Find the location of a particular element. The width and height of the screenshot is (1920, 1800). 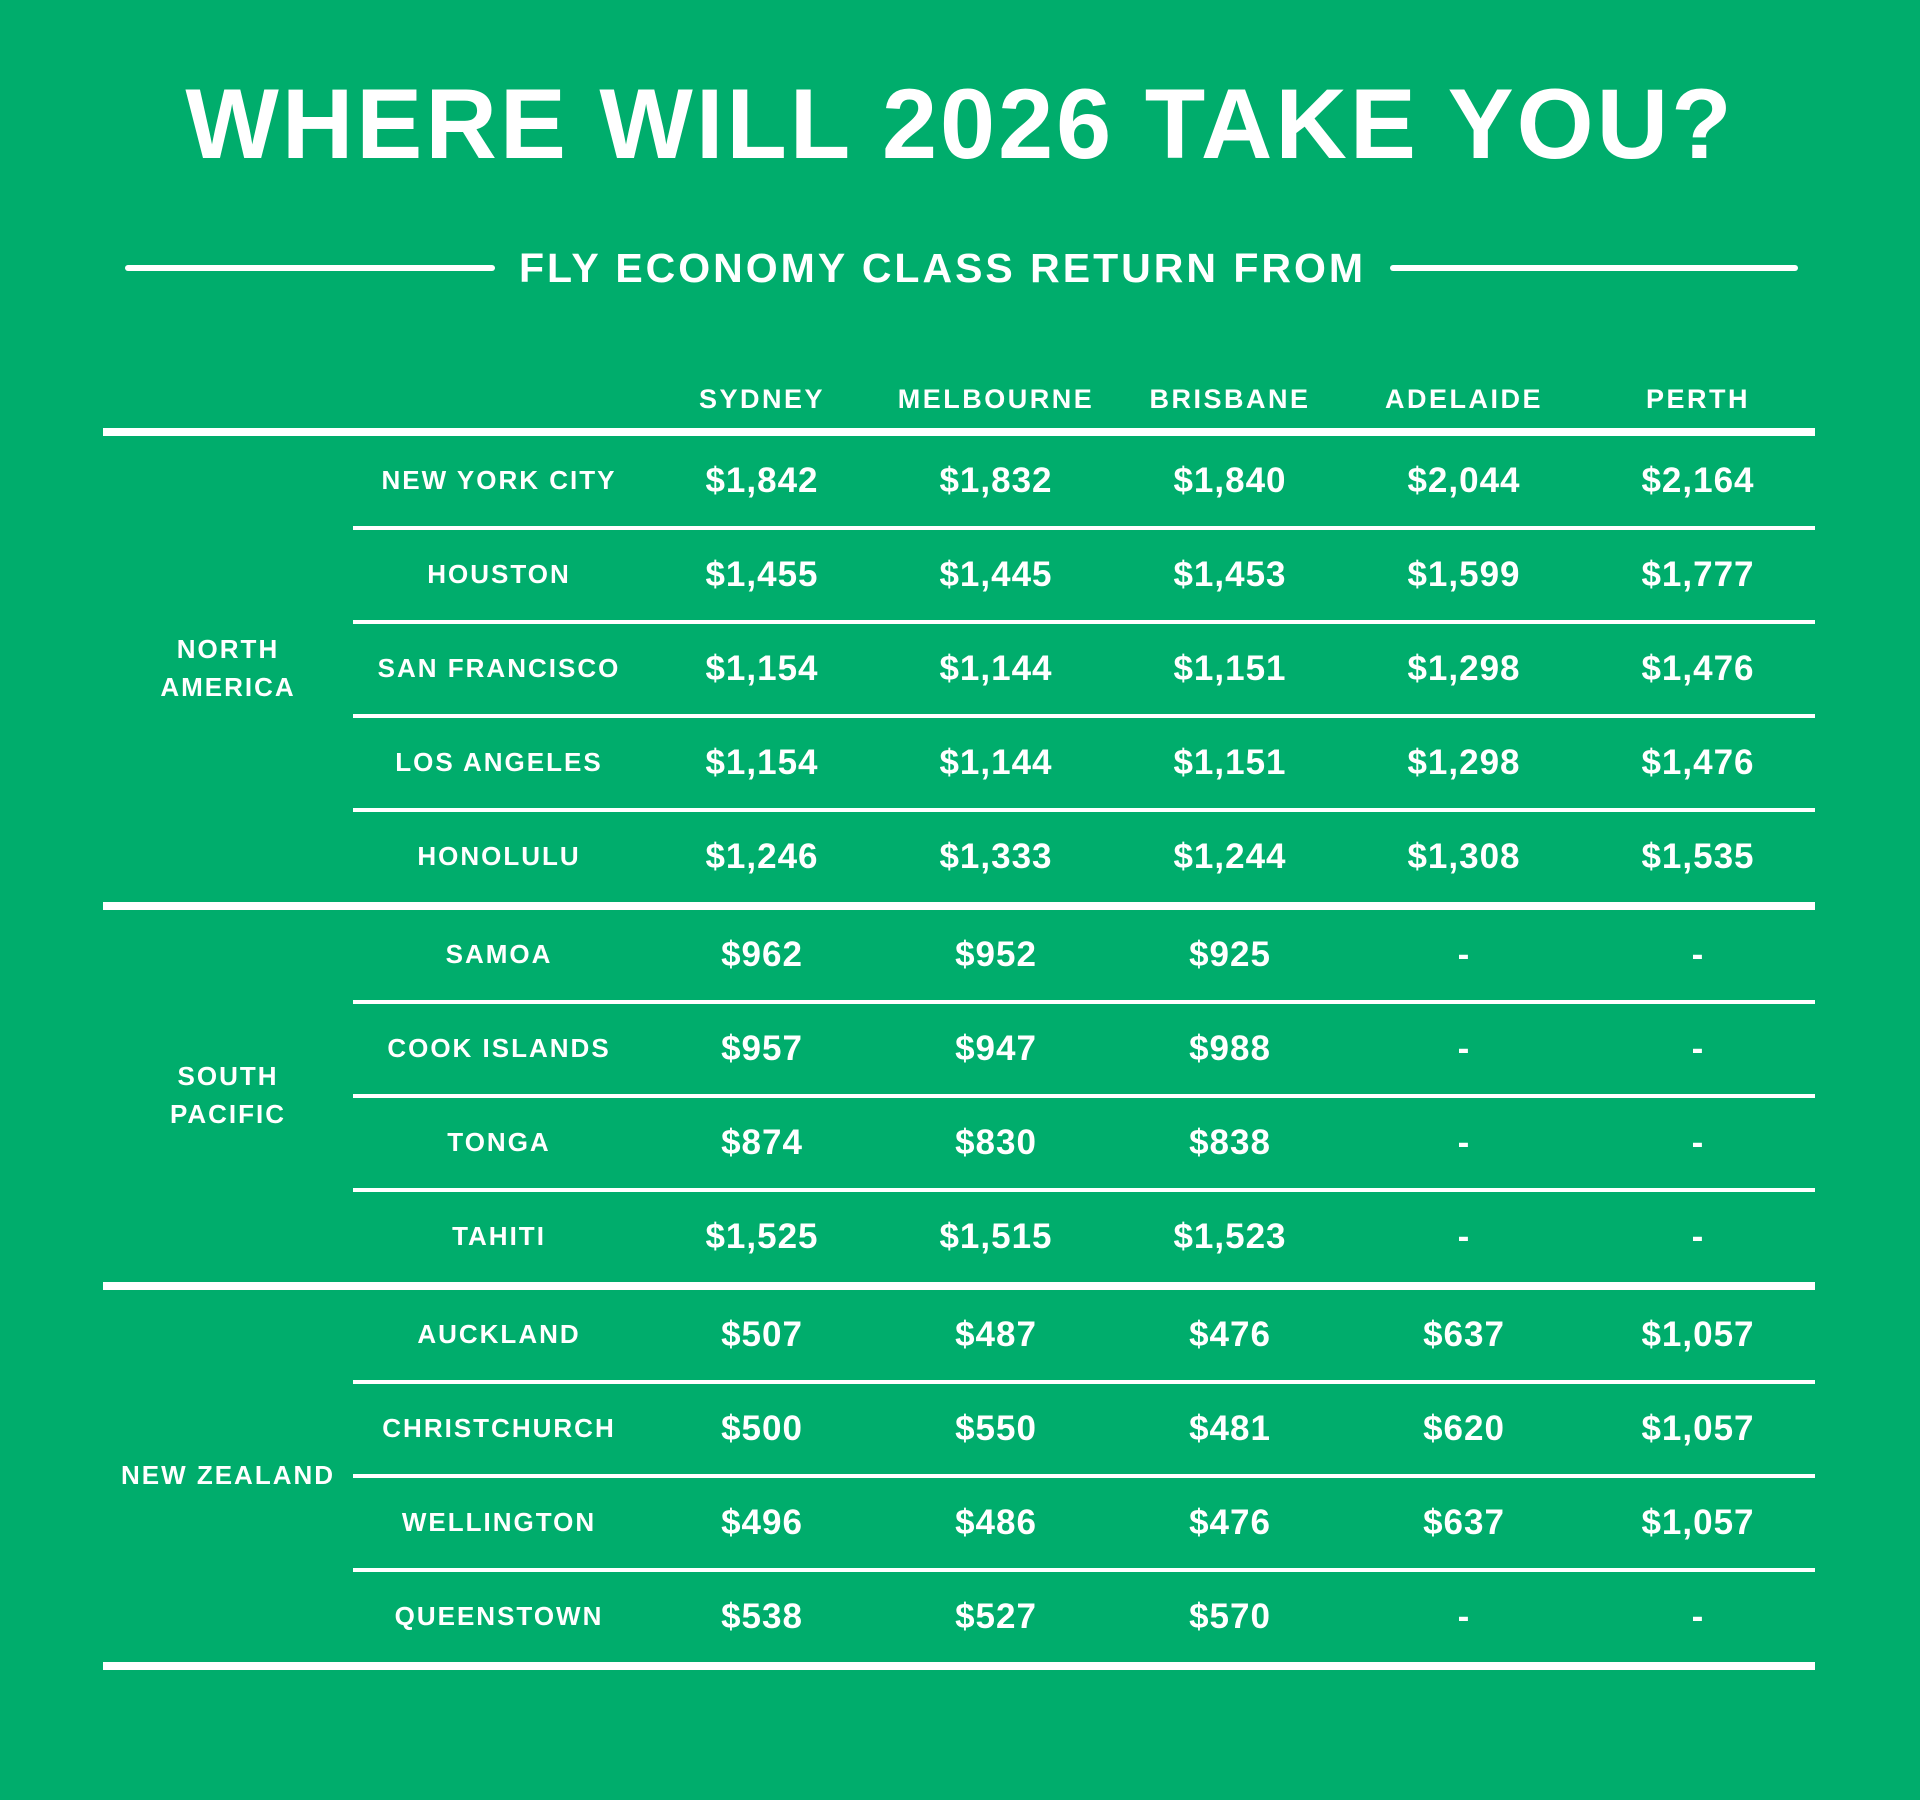

table-row: WELLINGTON $496 $486 $476 $637 $1,057 is located at coordinates (1084, 1520).